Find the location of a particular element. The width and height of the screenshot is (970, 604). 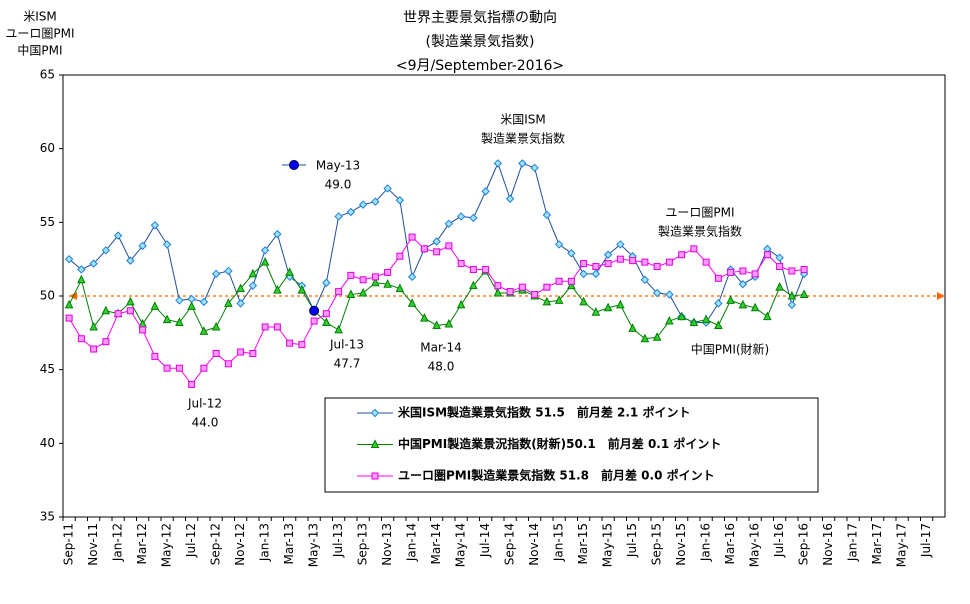

x-tick-label: May-17 is located at coordinates (902, 545).